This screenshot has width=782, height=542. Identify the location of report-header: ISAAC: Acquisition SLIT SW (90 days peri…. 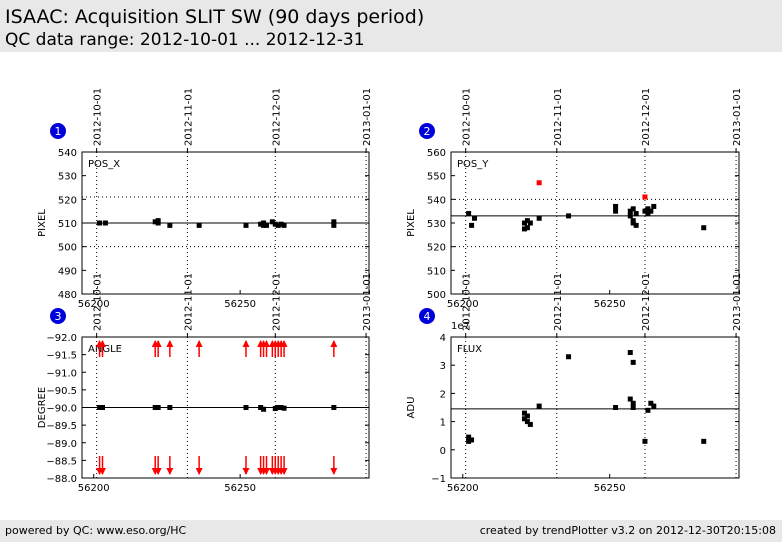
(391, 26).